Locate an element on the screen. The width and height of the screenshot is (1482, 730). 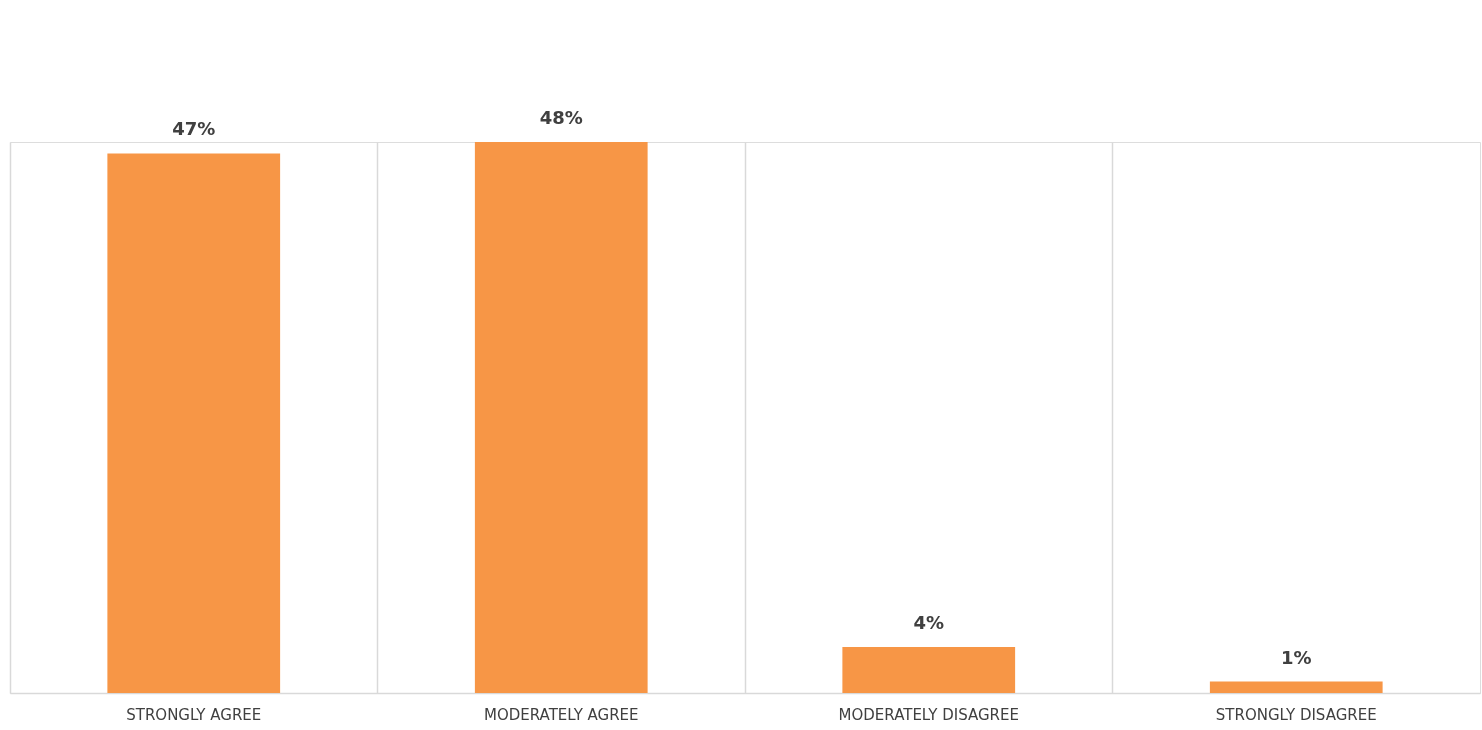
data-label: 48% is located at coordinates (561, 117).